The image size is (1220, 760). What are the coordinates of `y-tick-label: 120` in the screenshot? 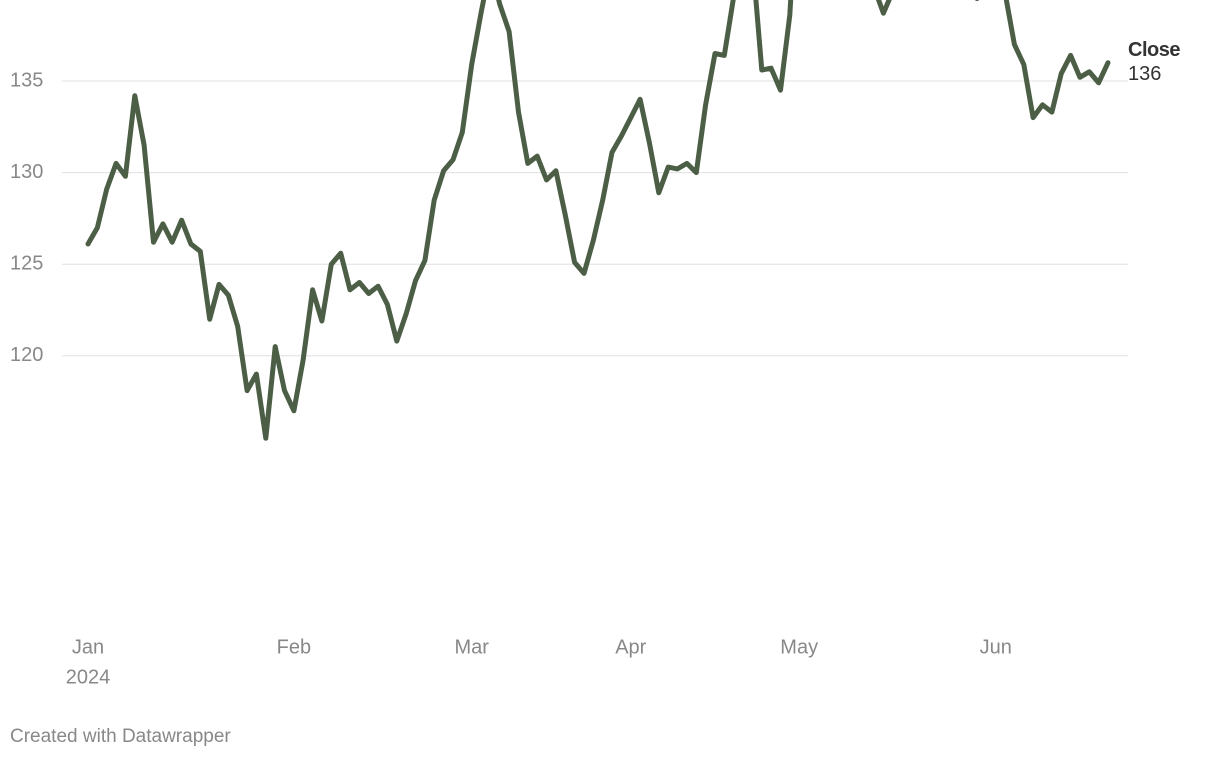 It's located at (26, 355).